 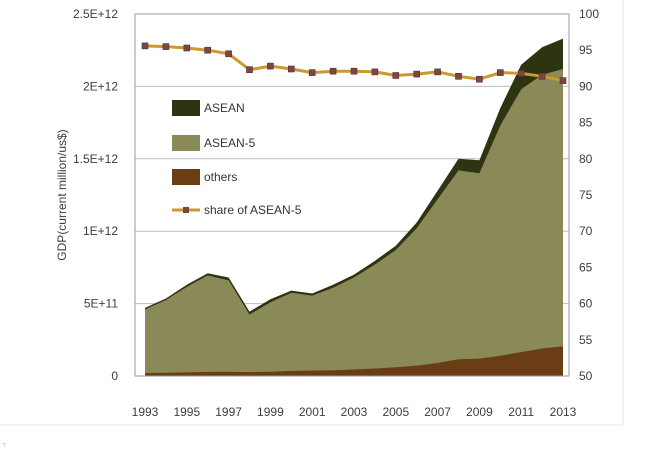 What do you see at coordinates (95, 14) in the screenshot?
I see `y-left-tick-label: 2.5E+12` at bounding box center [95, 14].